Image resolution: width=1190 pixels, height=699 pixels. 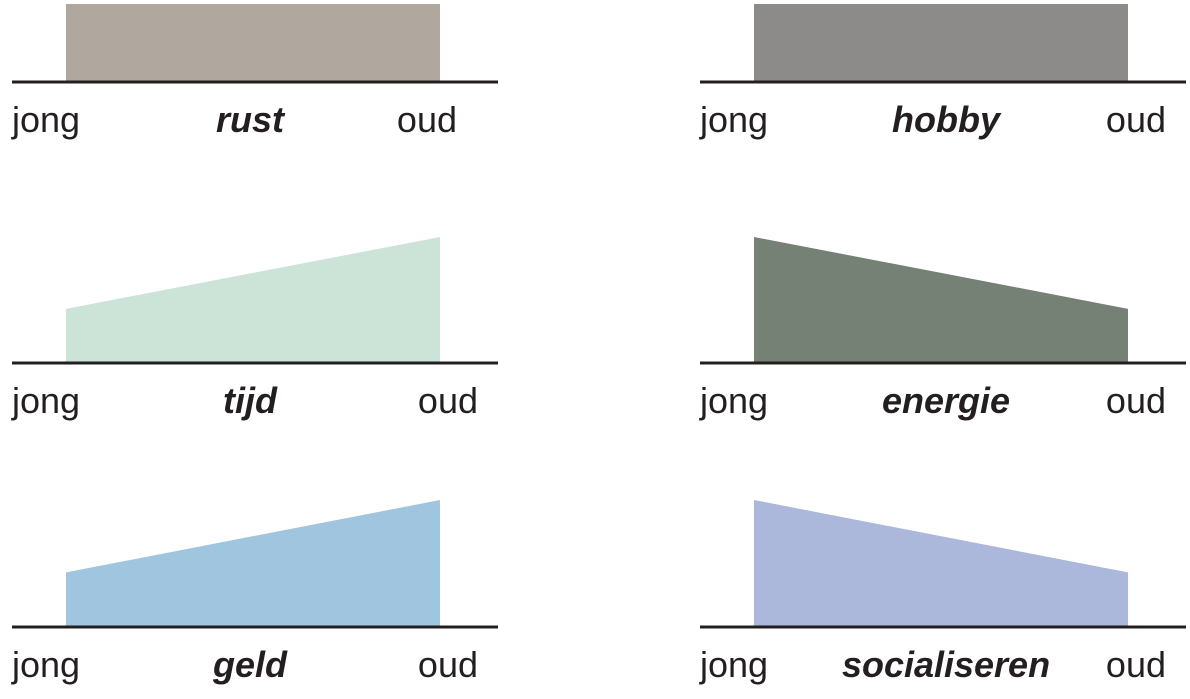 I want to click on area-socialiseren, so click(x=941, y=563).